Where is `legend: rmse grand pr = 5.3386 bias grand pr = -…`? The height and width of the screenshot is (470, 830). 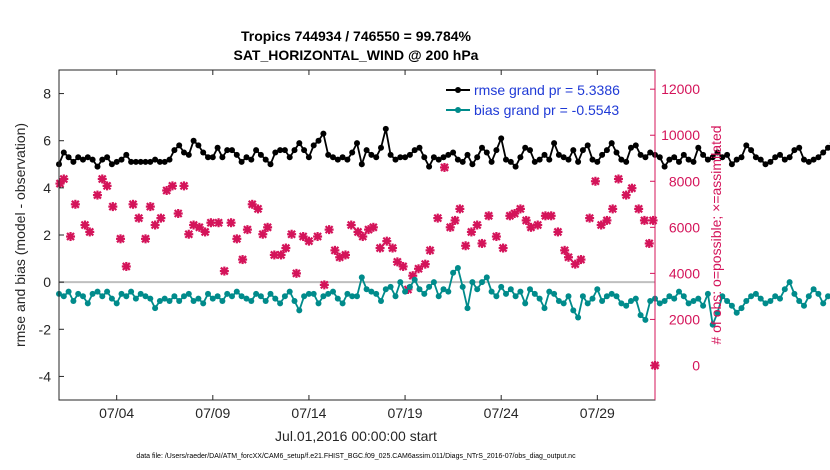 legend: rmse grand pr = 5.3386 bias grand pr = -… is located at coordinates (545, 99).